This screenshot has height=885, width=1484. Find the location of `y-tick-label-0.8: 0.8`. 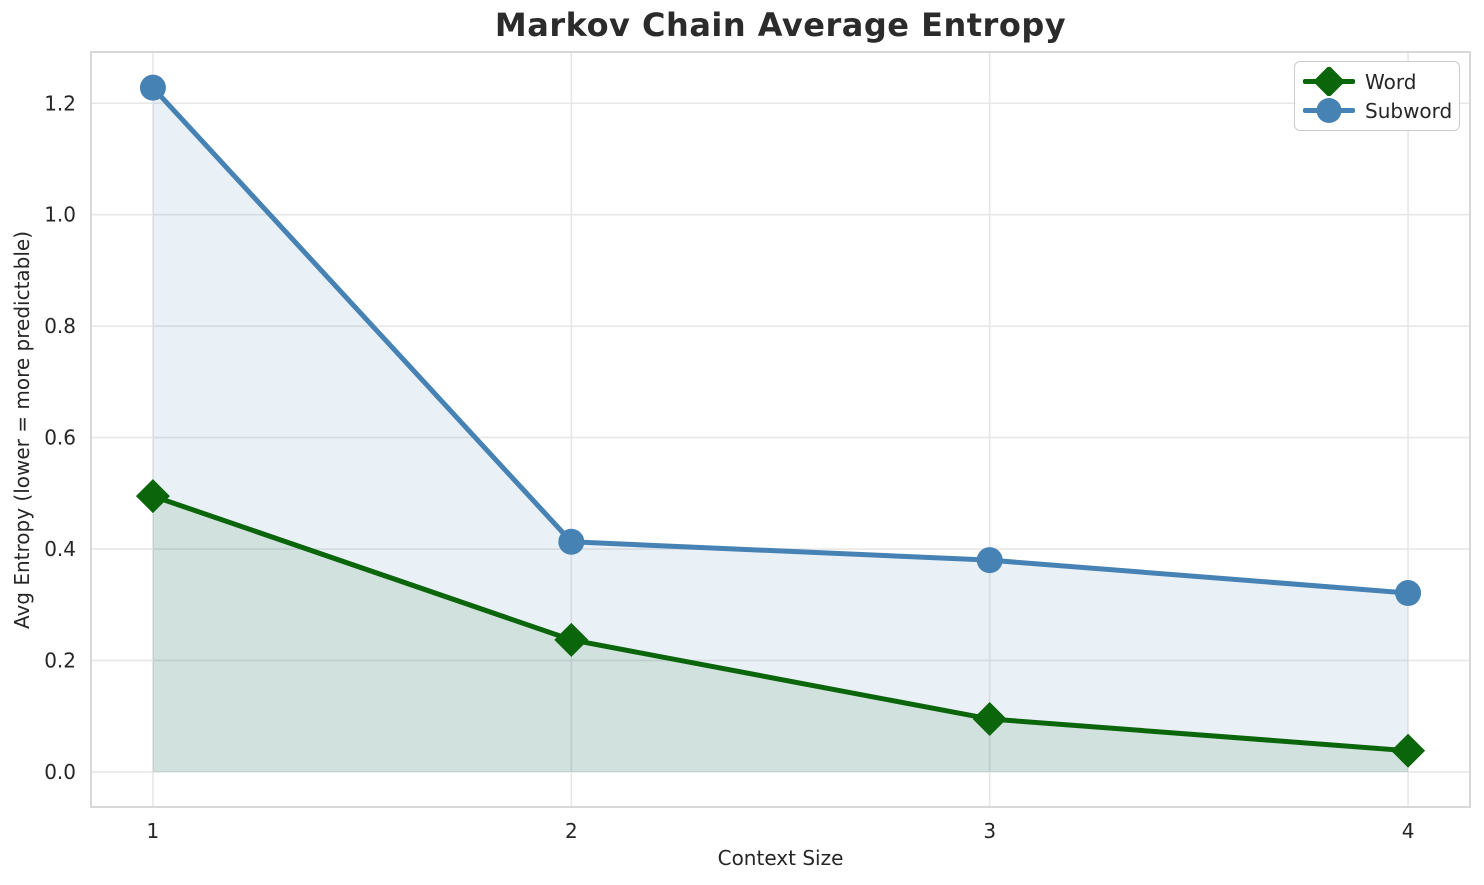

y-tick-label-0.8: 0.8 is located at coordinates (60, 326).